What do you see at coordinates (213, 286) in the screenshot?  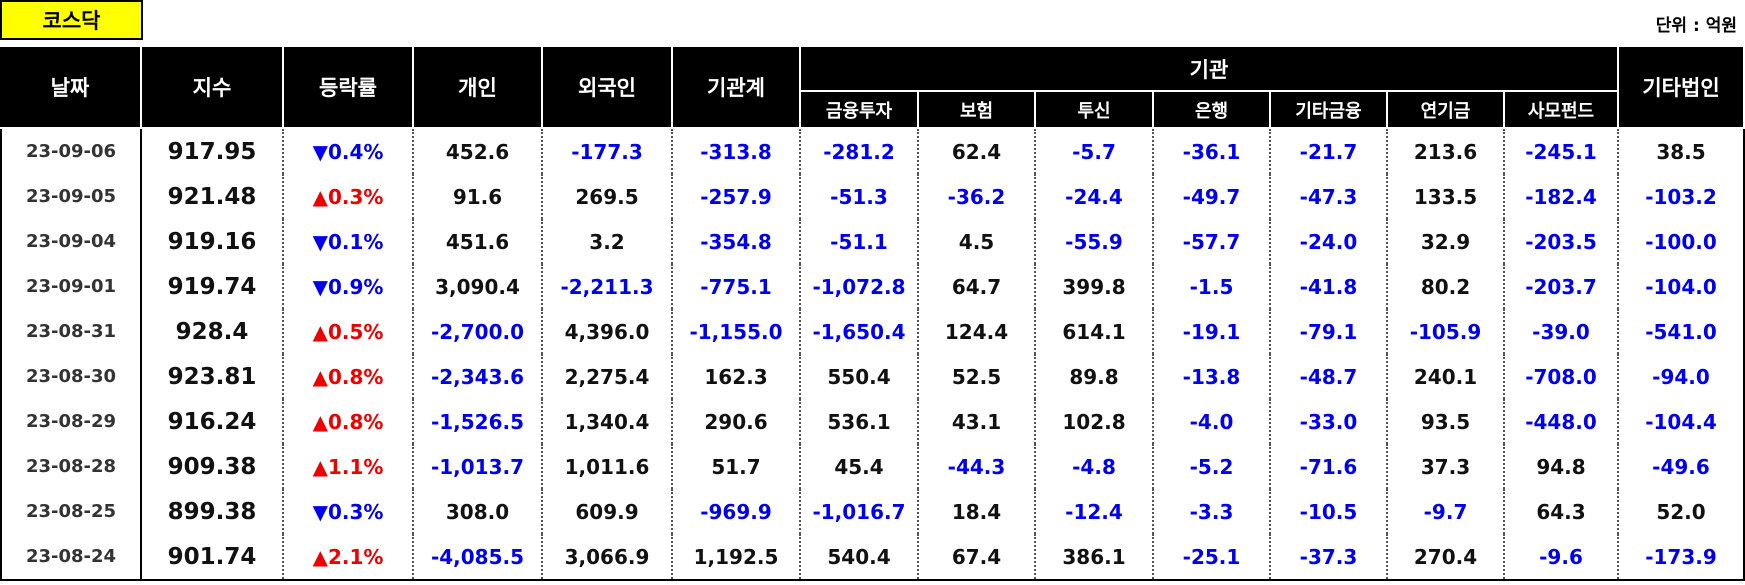 I see `index-cell: 919.74` at bounding box center [213, 286].